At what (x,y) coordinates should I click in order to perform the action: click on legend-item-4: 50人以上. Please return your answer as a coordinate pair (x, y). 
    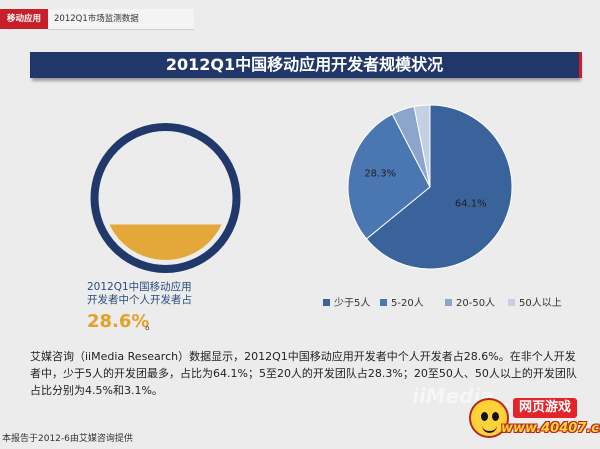
    Looking at the image, I should click on (535, 304).